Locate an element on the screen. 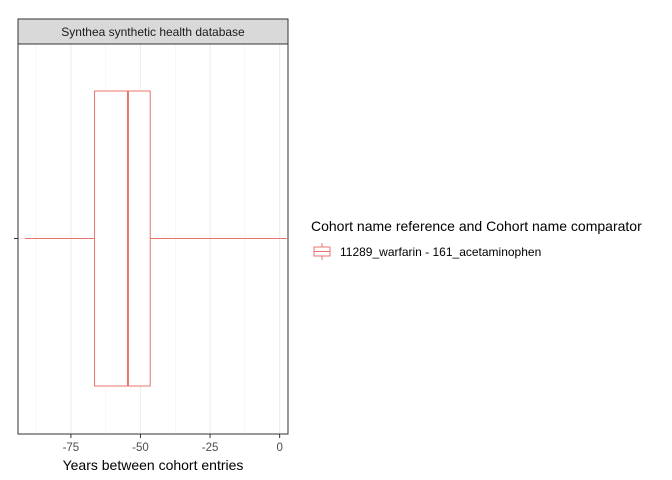 Image resolution: width=672 pixels, height=480 pixels. x-tick-label: -50 is located at coordinates (140, 448).